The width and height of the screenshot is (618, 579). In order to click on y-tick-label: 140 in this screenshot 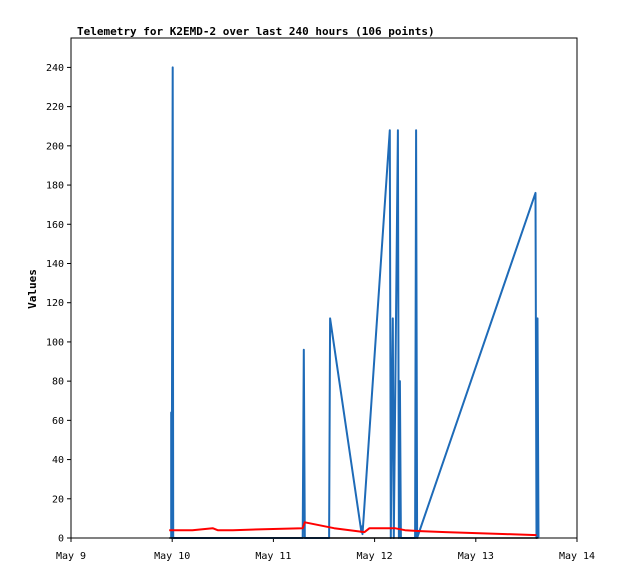, I will do `click(55, 264)`.